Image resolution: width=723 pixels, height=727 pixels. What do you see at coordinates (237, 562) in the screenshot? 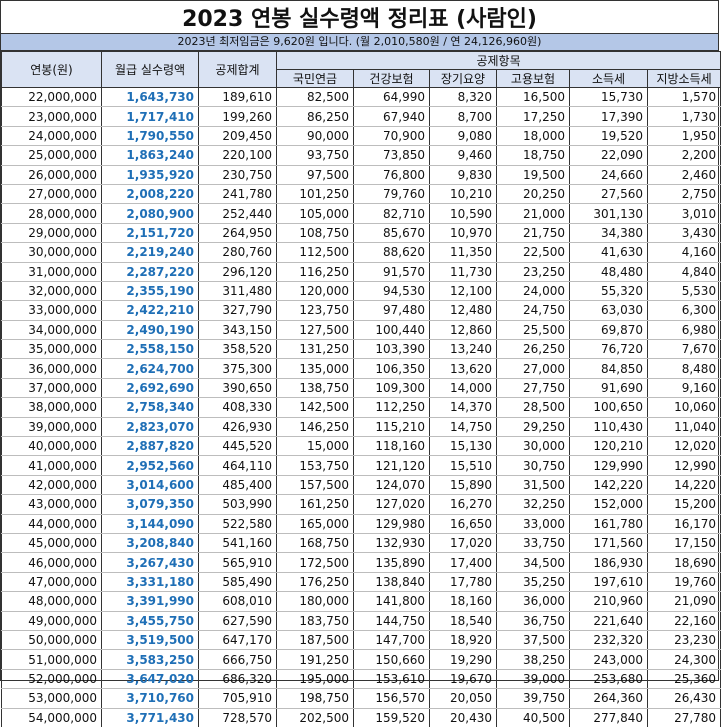
I see `table-cell: 565,910` at bounding box center [237, 562].